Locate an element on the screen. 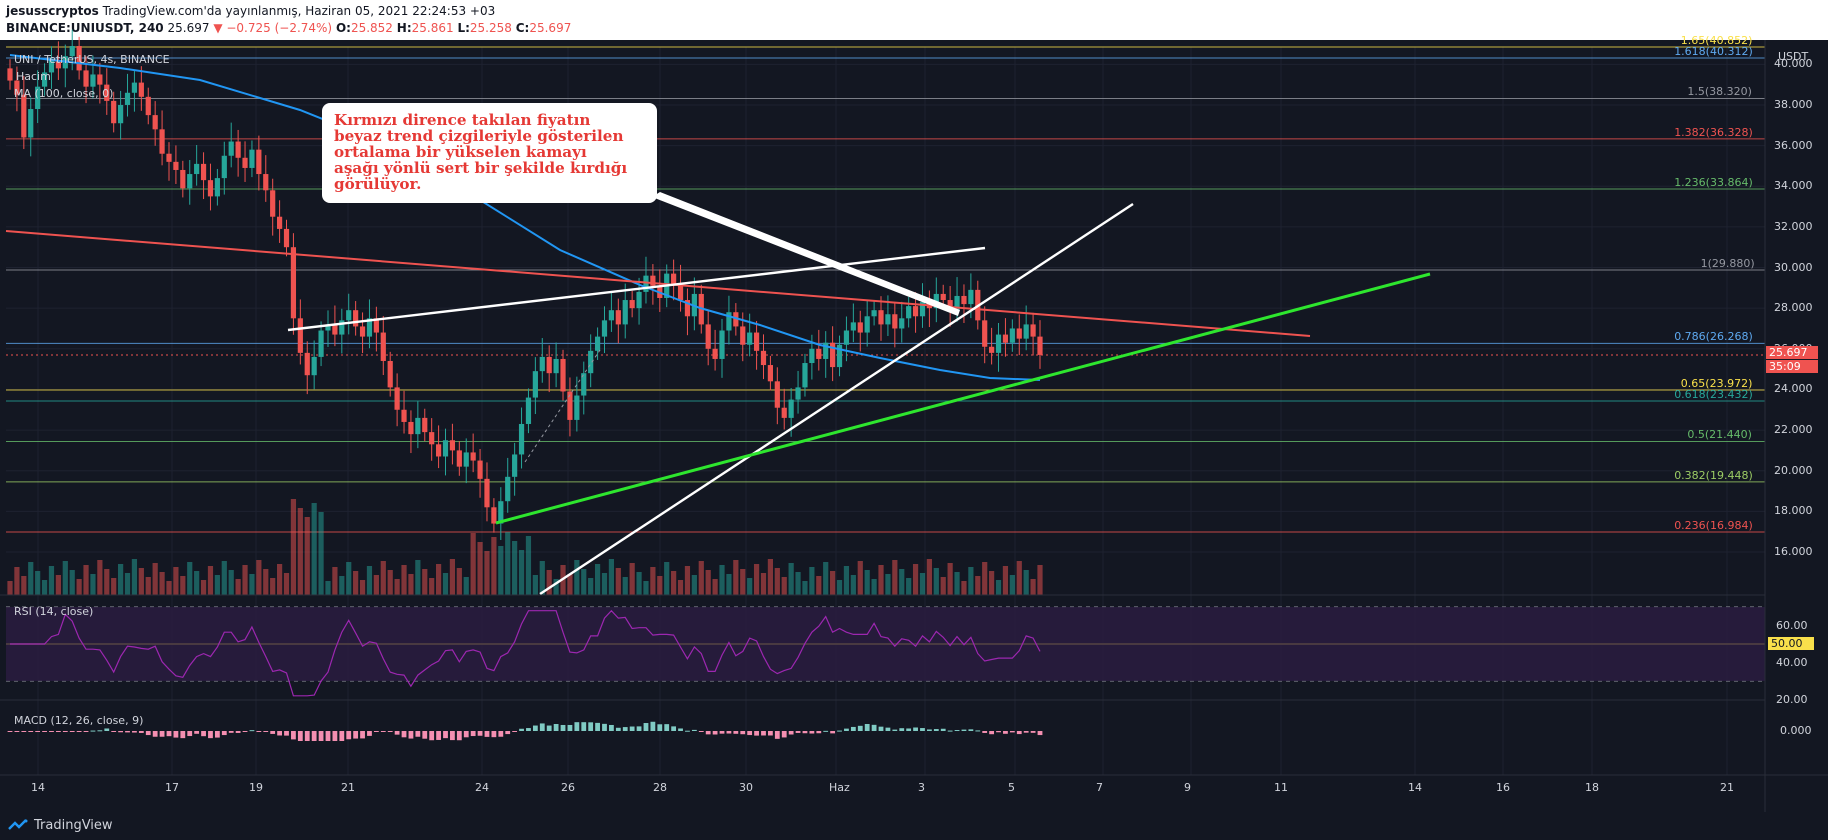 This screenshot has width=1828, height=840. legend-macd: MACD (12, 26, close, 9) is located at coordinates (79, 720).